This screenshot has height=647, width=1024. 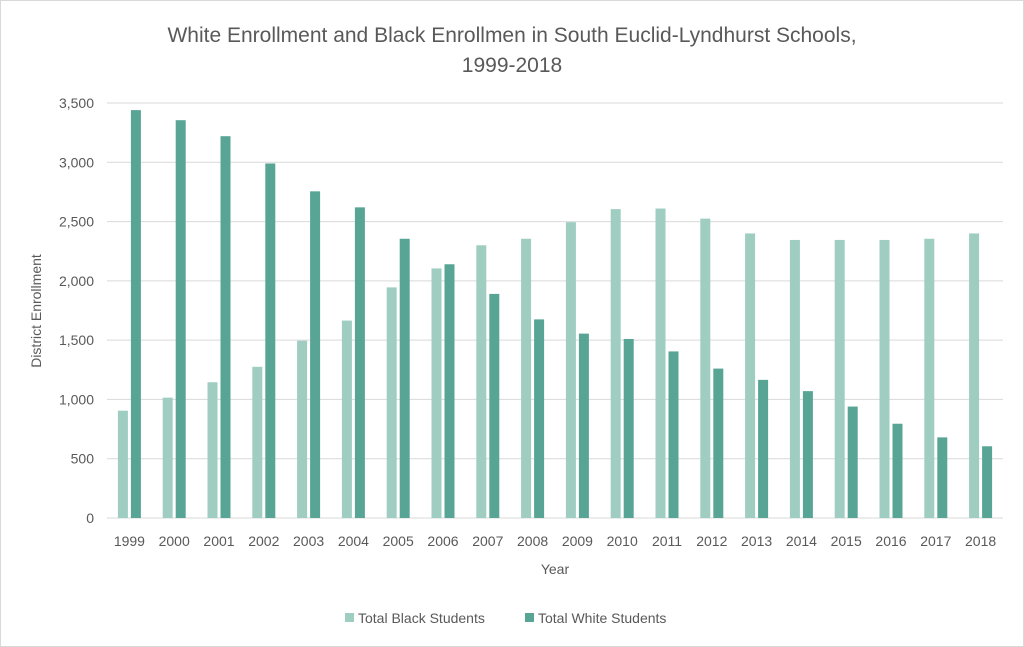 What do you see at coordinates (763, 448) in the screenshot?
I see `bar-white-2013` at bounding box center [763, 448].